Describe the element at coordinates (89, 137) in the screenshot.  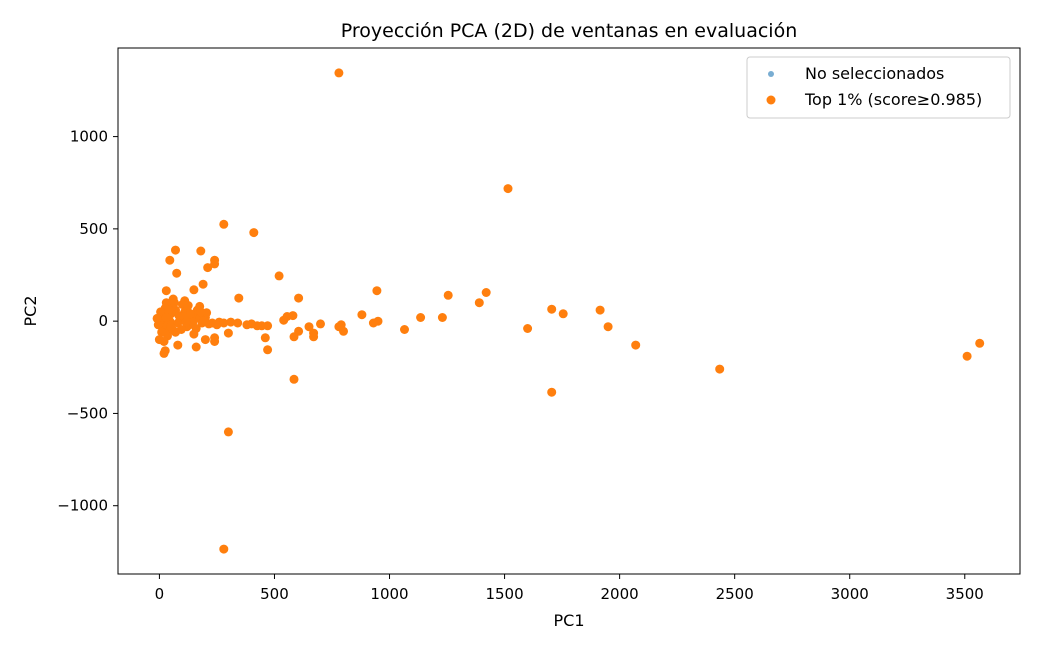
I see `y-tick-label: 1000` at that location.